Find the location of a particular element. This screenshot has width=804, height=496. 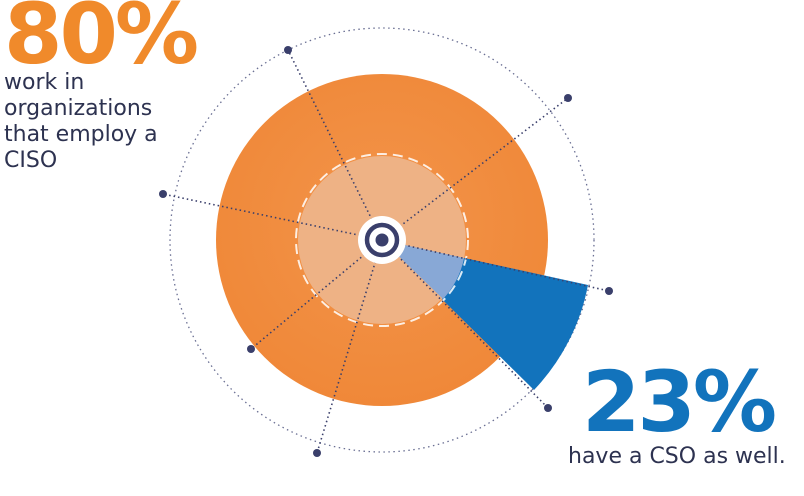

stat-caption-80: work in organizations that employ a CISO is located at coordinates (81, 121).